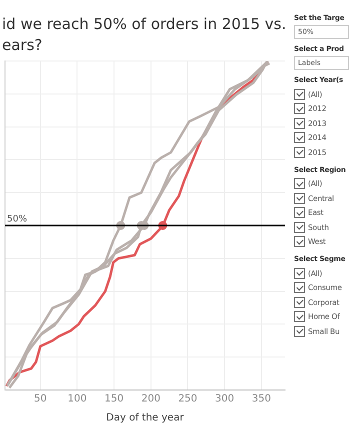  I want to click on x-tick-label: 350, so click(261, 399).